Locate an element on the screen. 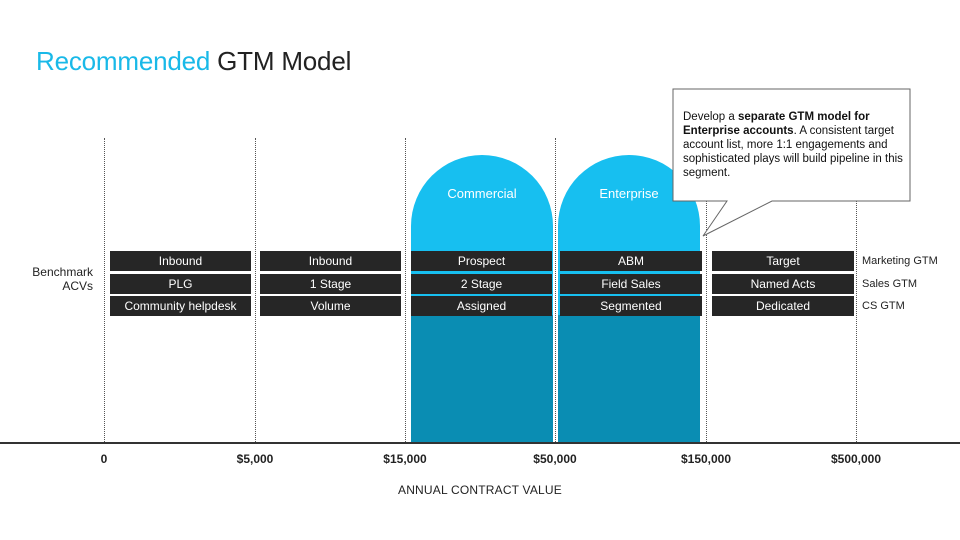 The width and height of the screenshot is (960, 540). cs-cell-4: Segmented is located at coordinates (631, 306).